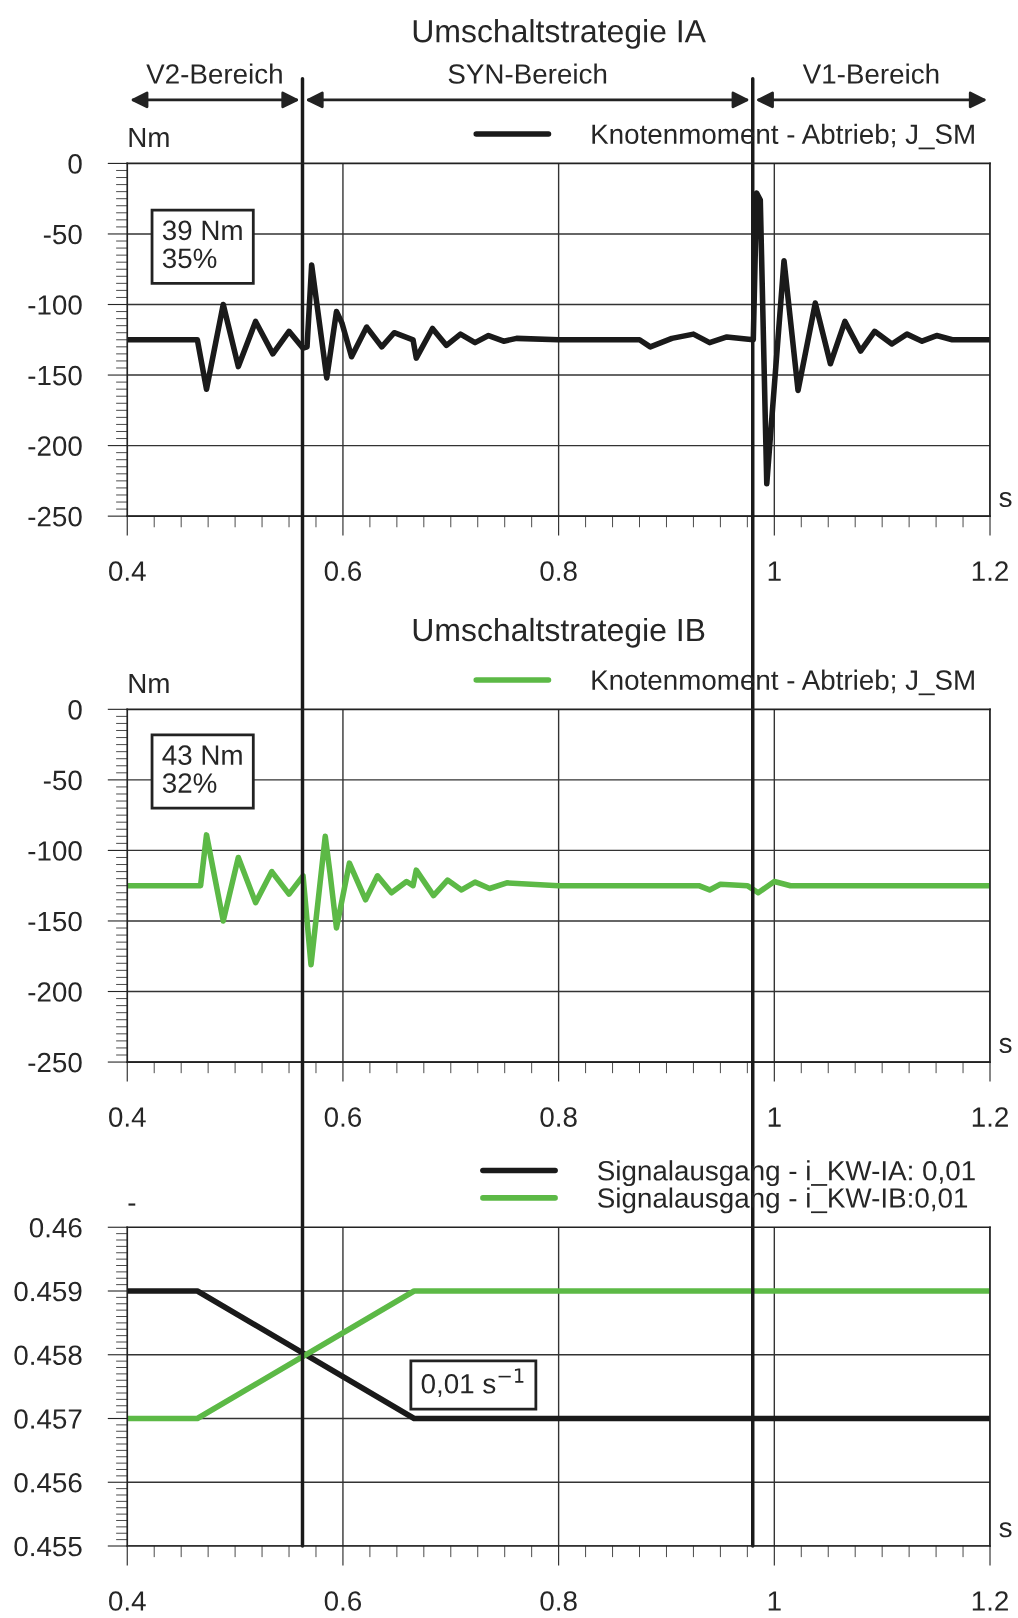  What do you see at coordinates (202, 769) in the screenshot?
I see `annotation: 43 Nm 32%` at bounding box center [202, 769].